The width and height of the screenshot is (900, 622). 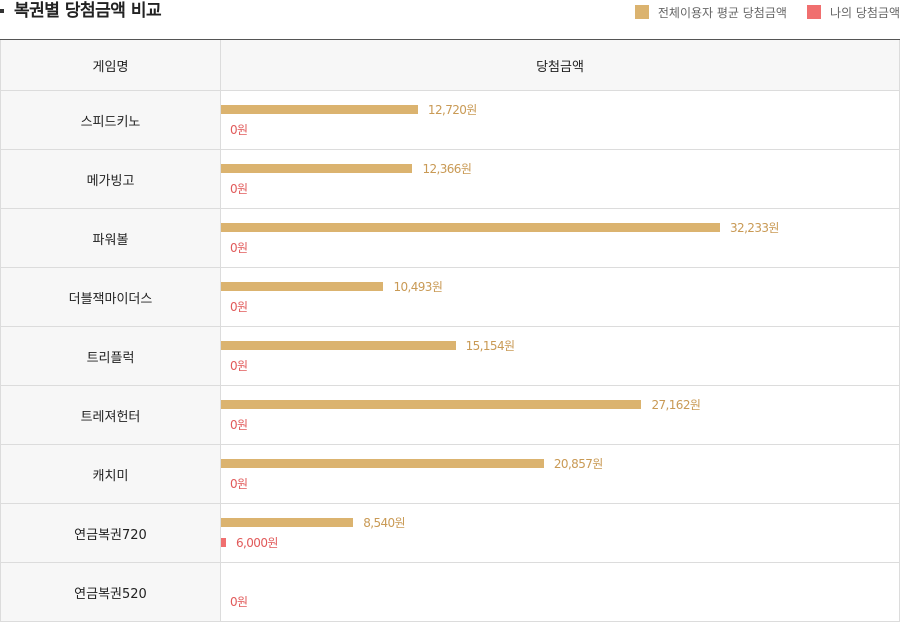 What do you see at coordinates (722, 12) in the screenshot?
I see `legend-label-avg: 전체이용자 평균 당첨금액` at bounding box center [722, 12].